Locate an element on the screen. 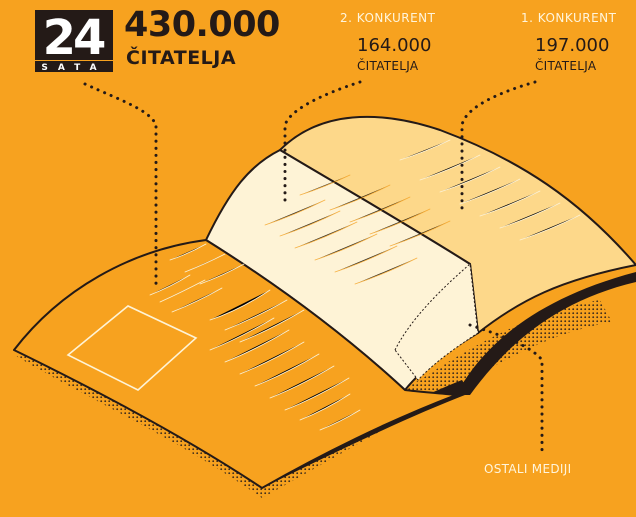 The height and width of the screenshot is (517, 636). 24sata-logo: 24 SATA is located at coordinates (74, 41).